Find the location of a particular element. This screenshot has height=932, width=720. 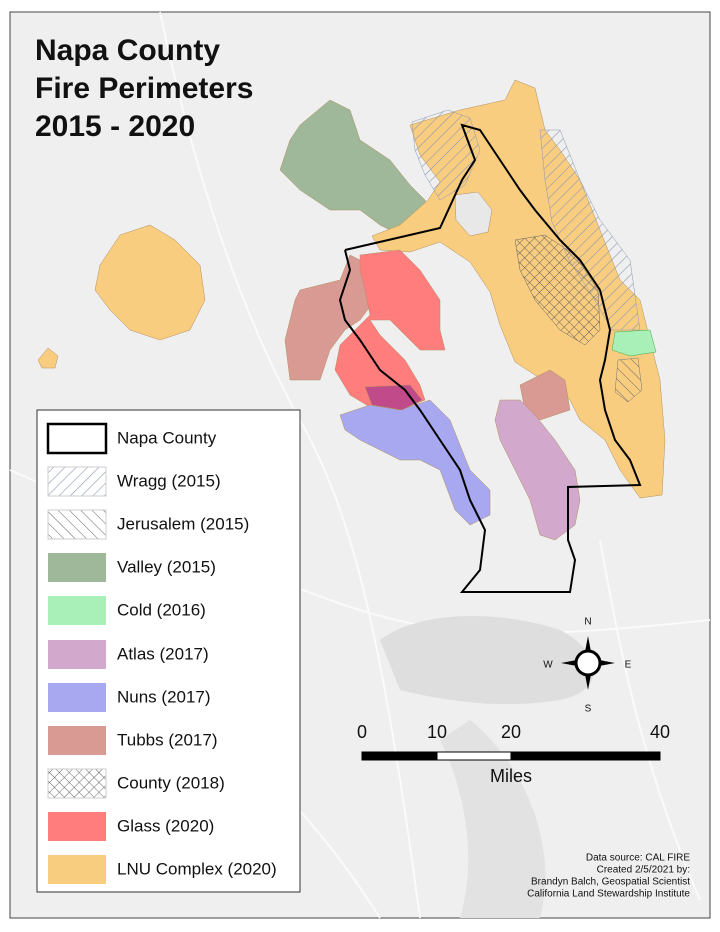

title-line: Fire Perimeters is located at coordinates (144, 88).